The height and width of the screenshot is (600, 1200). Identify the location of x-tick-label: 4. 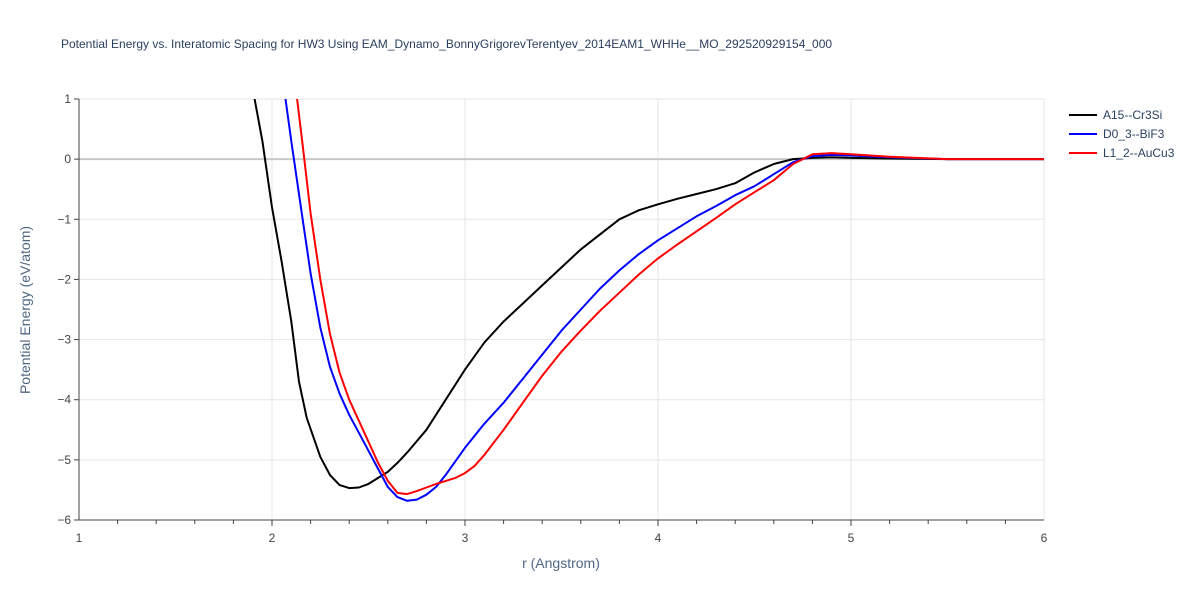
(658, 538).